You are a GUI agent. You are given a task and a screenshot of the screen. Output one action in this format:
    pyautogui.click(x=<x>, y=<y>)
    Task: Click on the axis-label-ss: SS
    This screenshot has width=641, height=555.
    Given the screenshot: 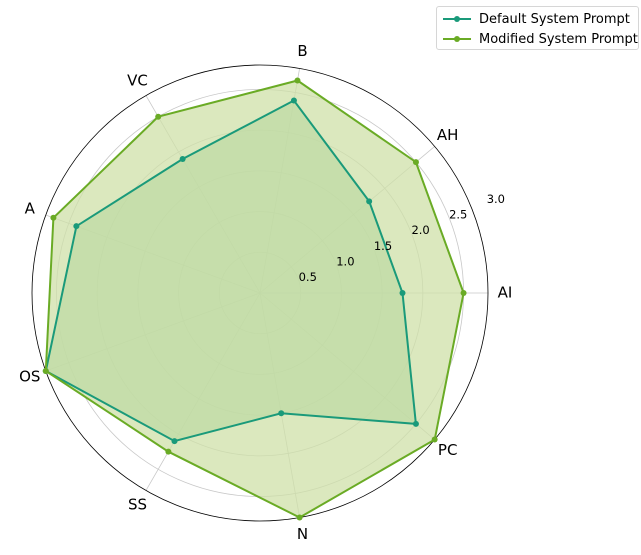 What is the action you would take?
    pyautogui.click(x=137, y=505)
    